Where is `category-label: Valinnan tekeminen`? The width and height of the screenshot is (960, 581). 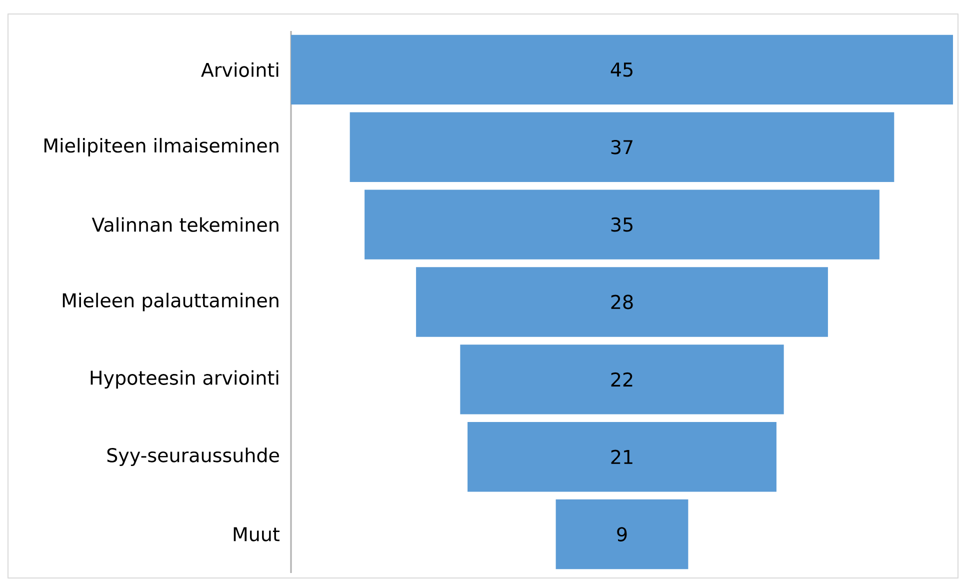 category-label: Valinnan tekeminen is located at coordinates (185, 224).